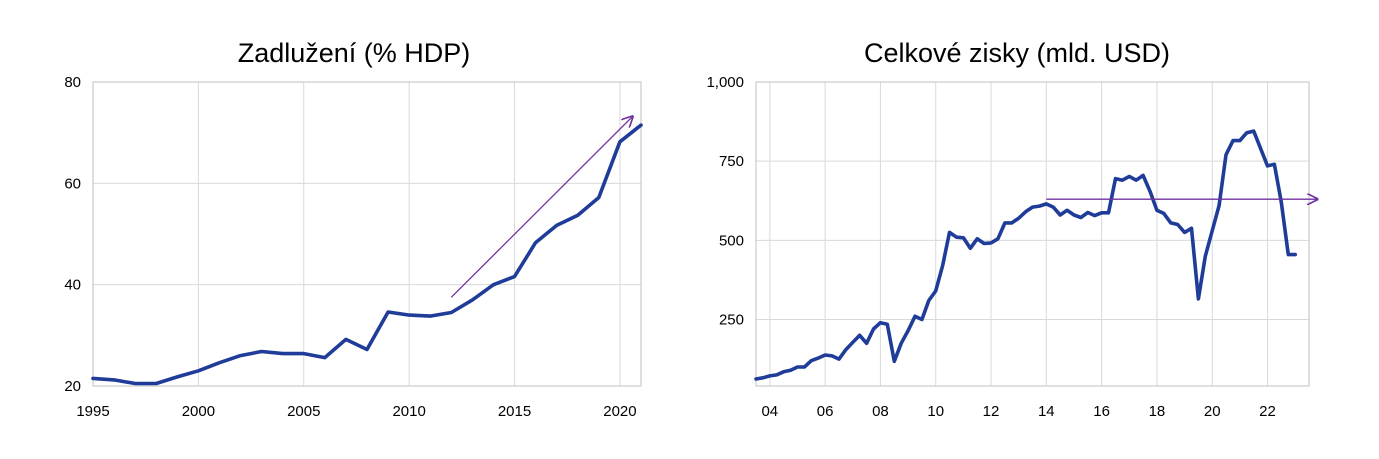  Describe the element at coordinates (72, 82) in the screenshot. I see `y-tick-label: 80` at that location.